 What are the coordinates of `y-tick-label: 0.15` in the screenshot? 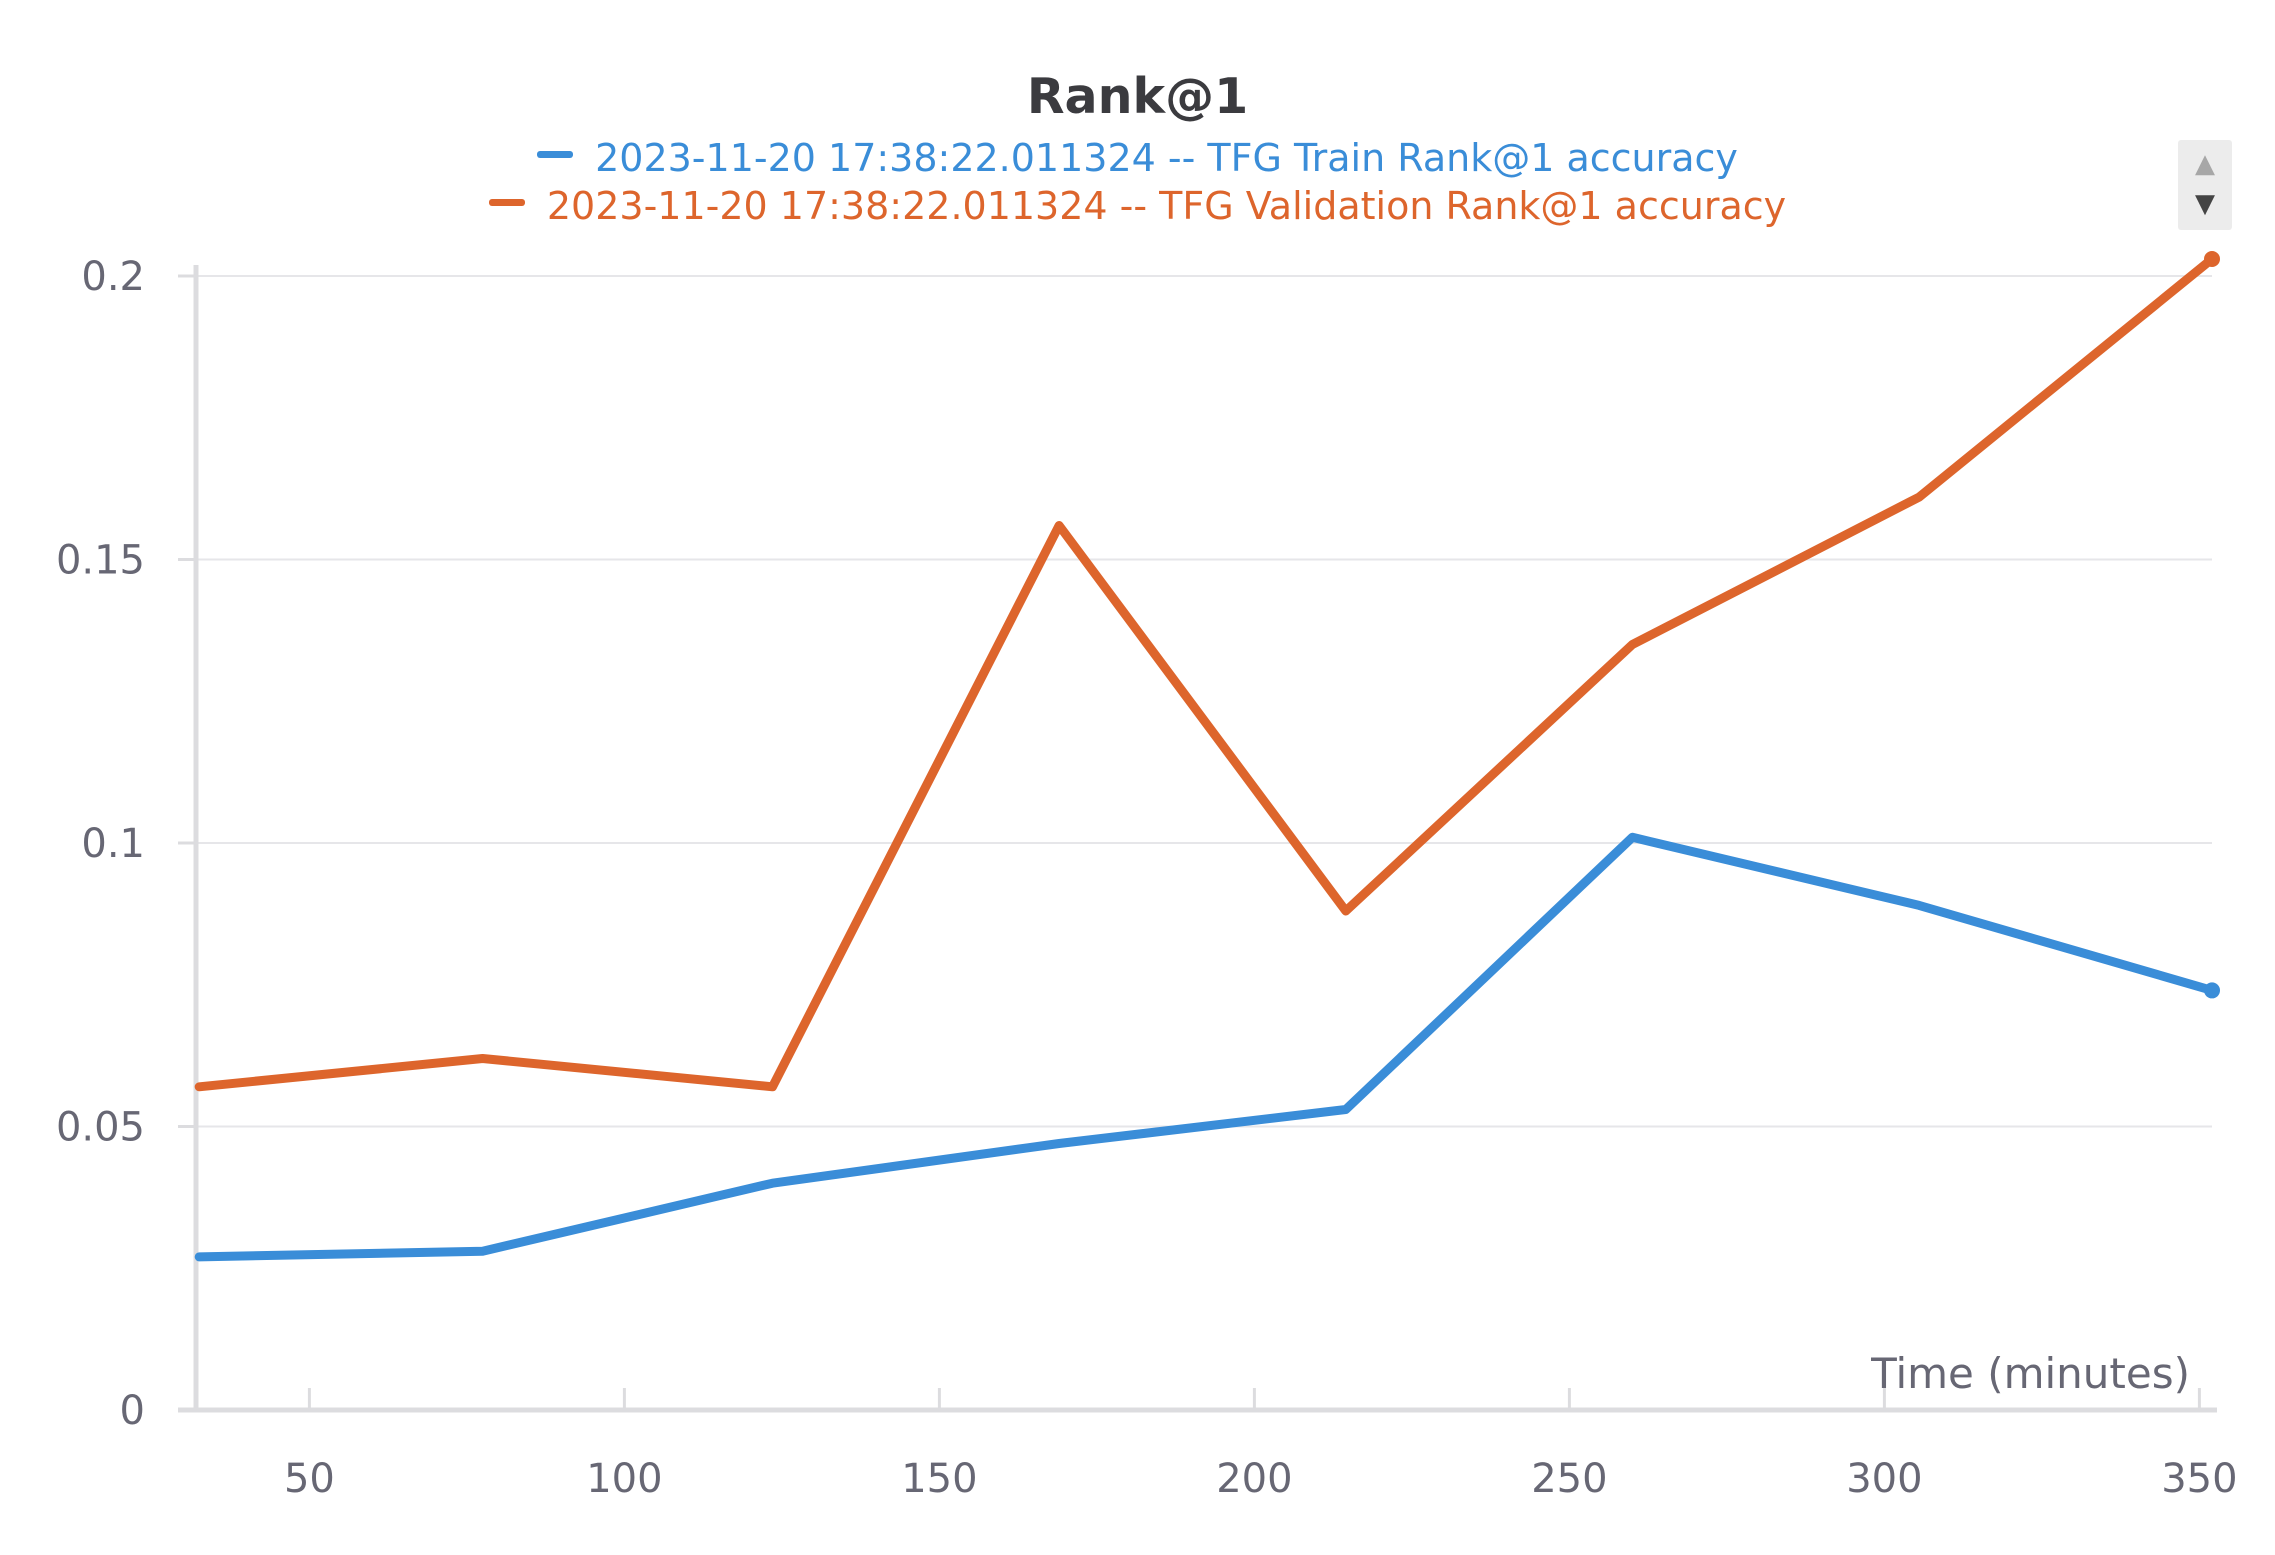 It's located at (100, 561).